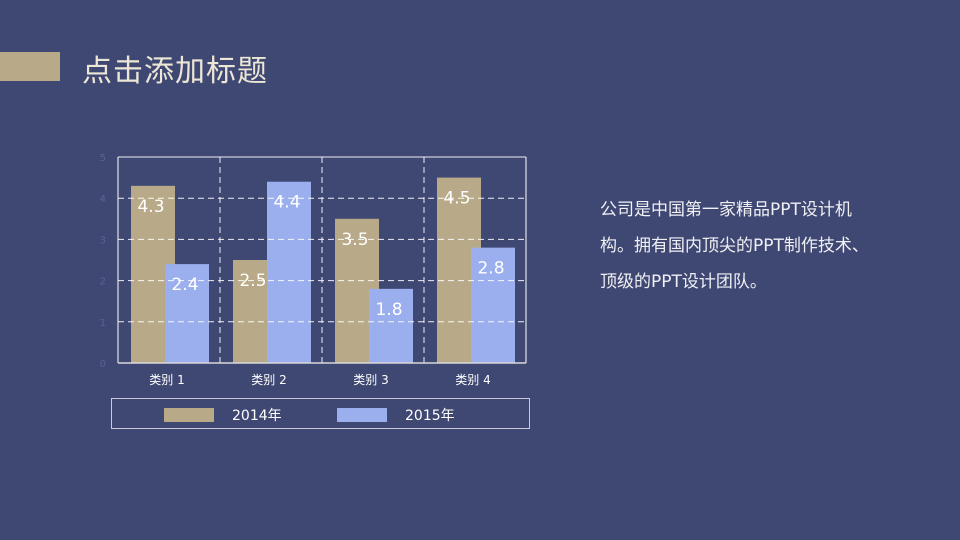  I want to click on legend-label-2014: 2014年, so click(257, 415).